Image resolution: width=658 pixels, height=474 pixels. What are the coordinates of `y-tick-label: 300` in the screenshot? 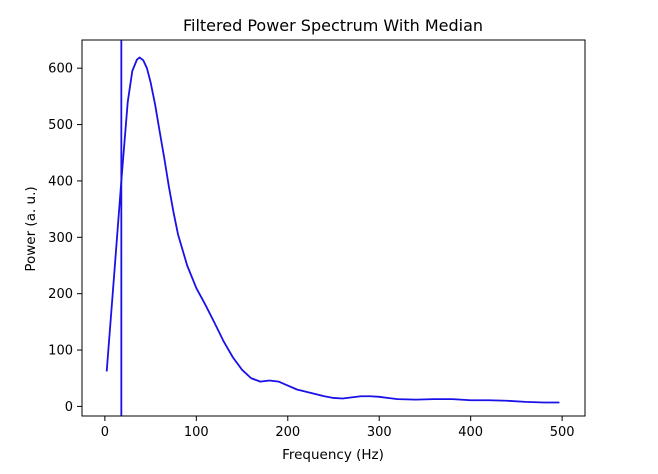 It's located at (60, 238).